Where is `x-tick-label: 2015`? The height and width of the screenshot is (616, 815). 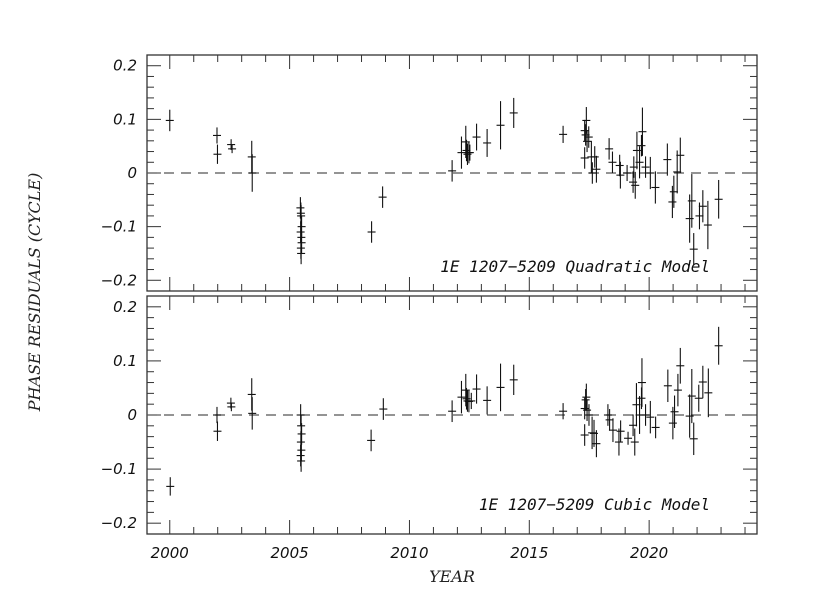
x-tick-label: 2015 is located at coordinates (529, 553).